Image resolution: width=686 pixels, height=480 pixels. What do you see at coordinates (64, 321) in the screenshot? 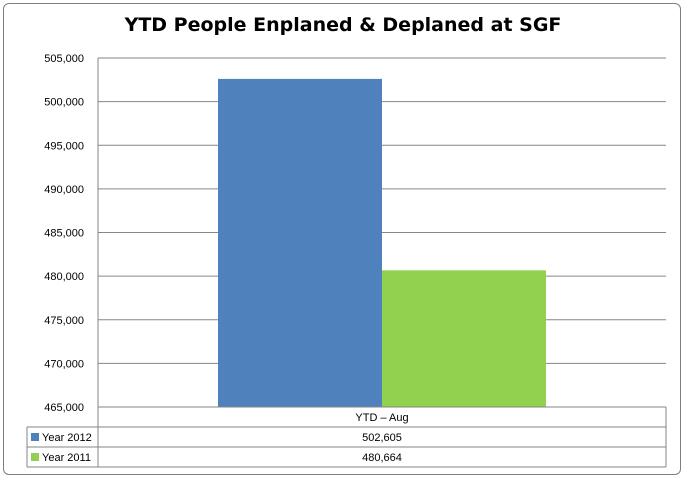
I see `y-tick-label: 475,000` at bounding box center [64, 321].